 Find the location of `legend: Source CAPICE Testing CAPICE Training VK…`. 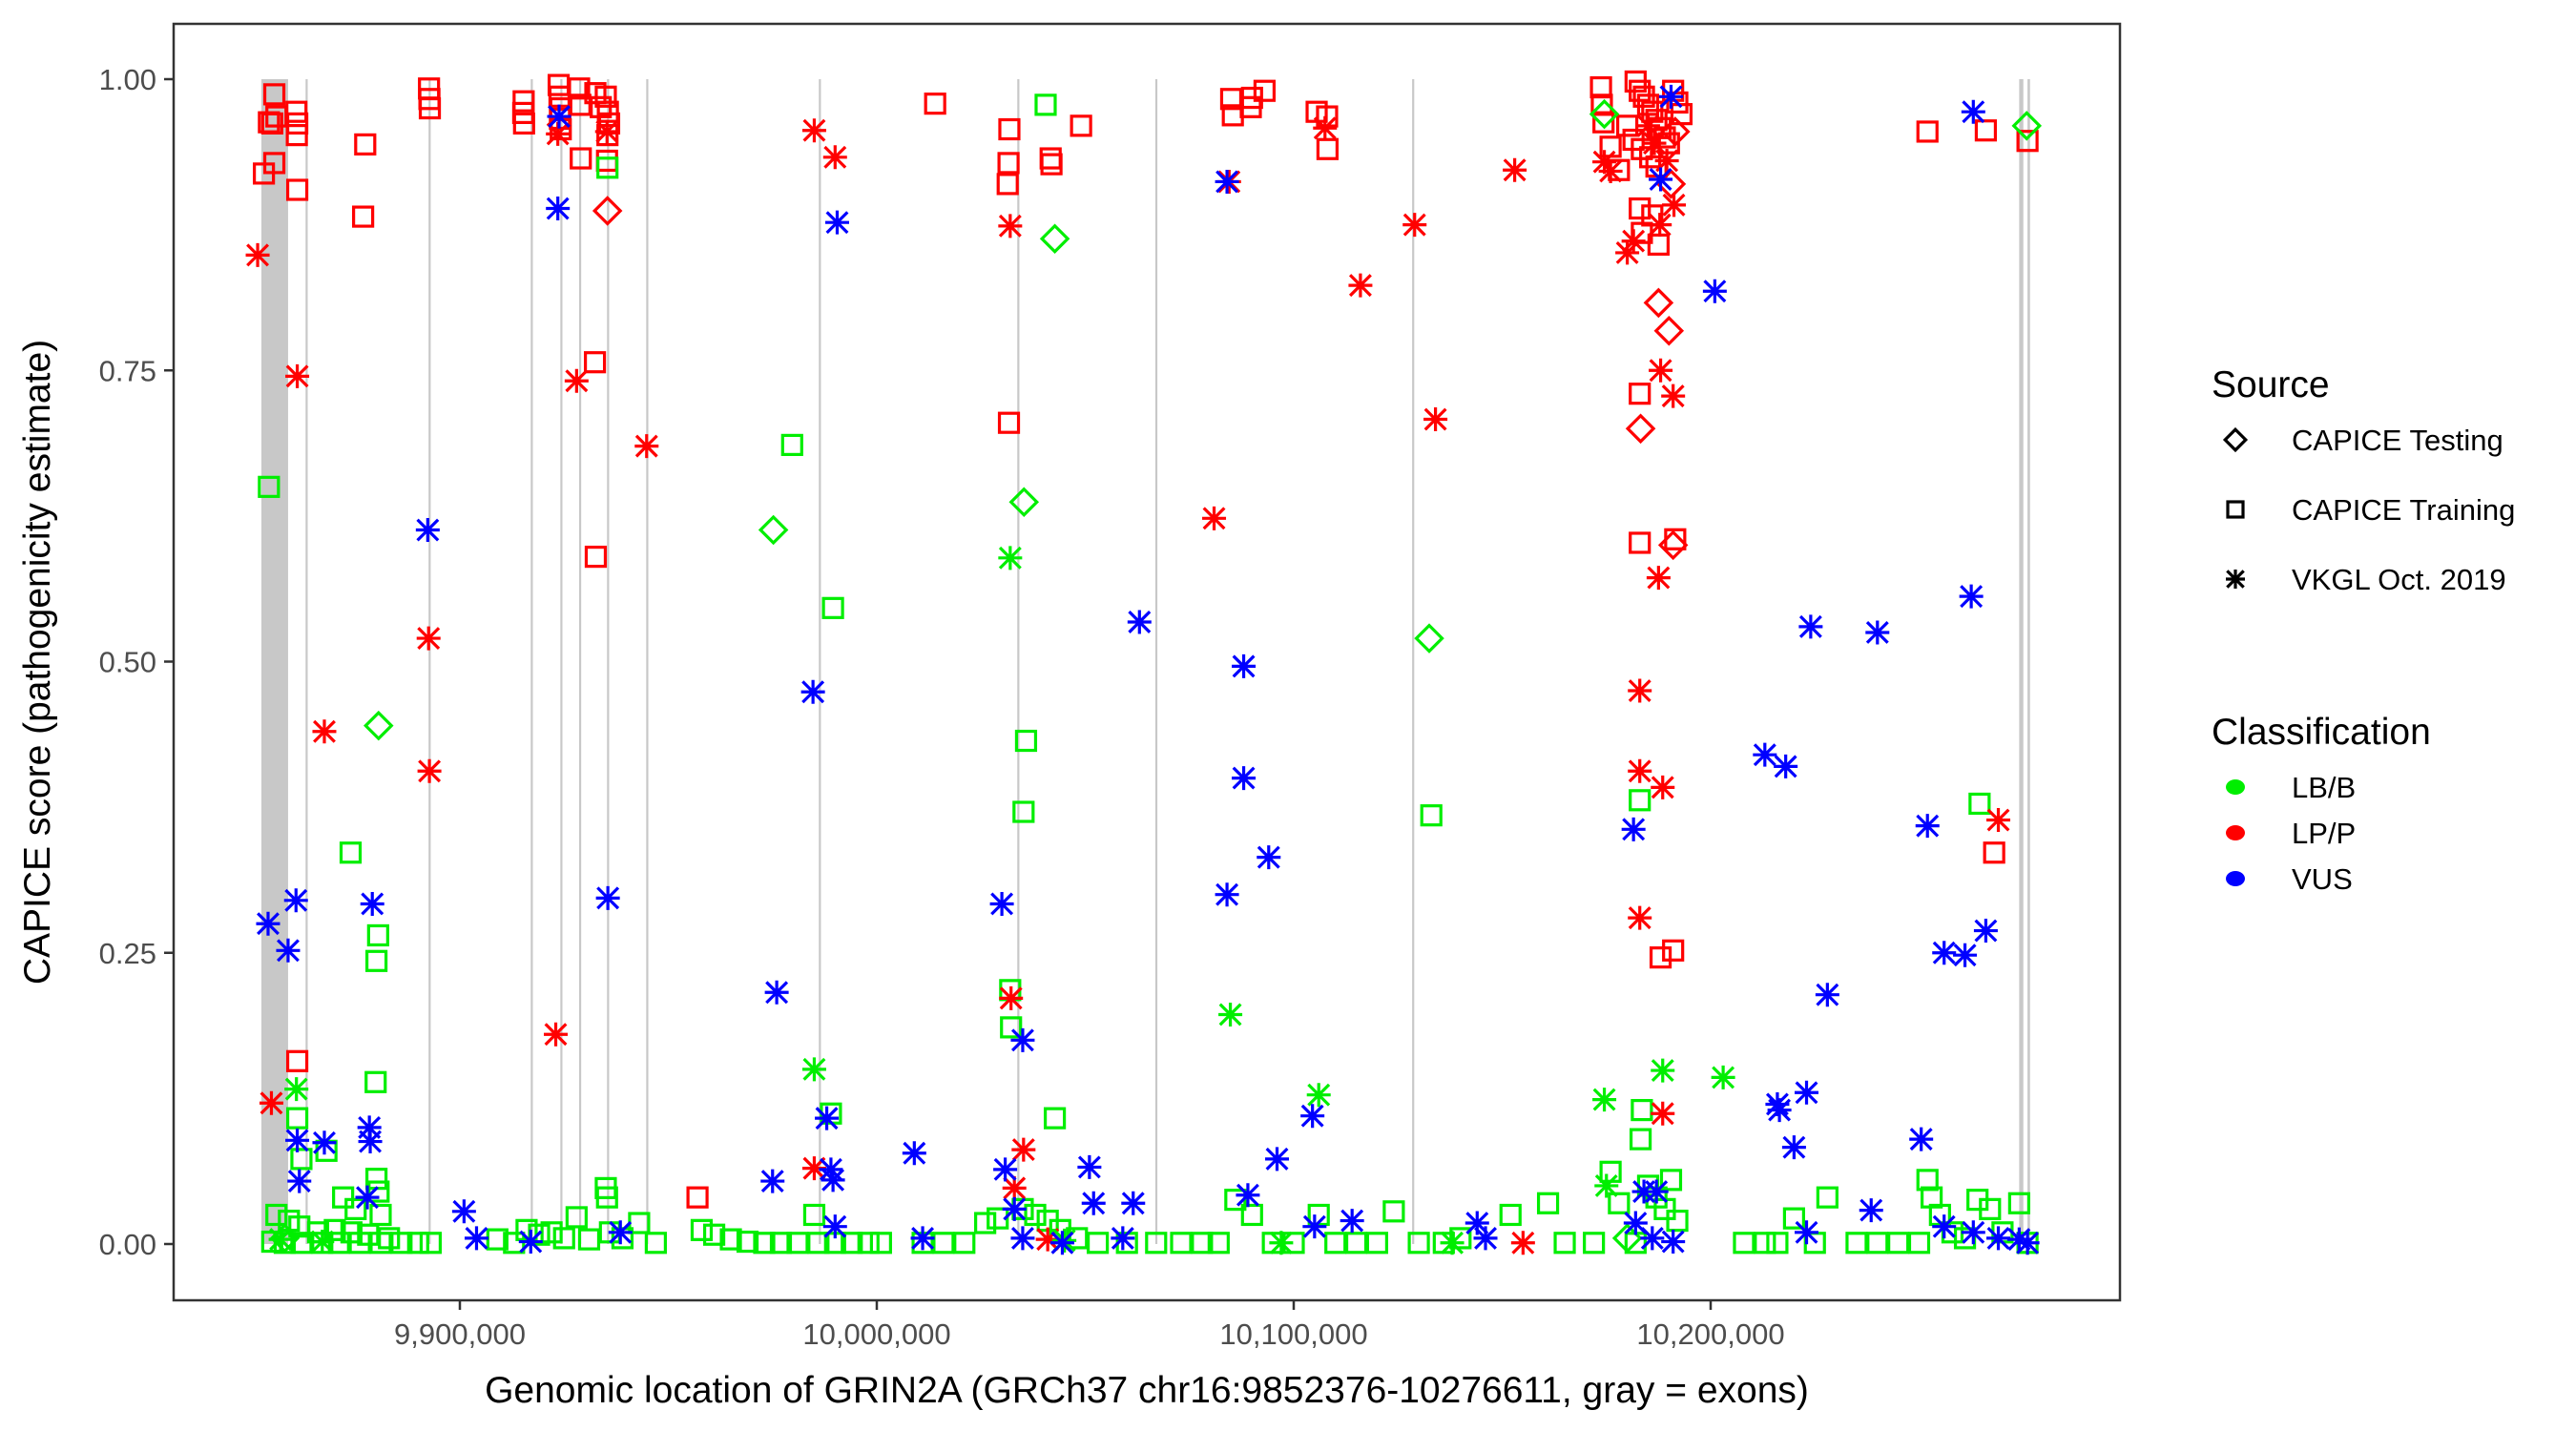

legend: Source CAPICE Testing CAPICE Training VK… is located at coordinates (2363, 630).